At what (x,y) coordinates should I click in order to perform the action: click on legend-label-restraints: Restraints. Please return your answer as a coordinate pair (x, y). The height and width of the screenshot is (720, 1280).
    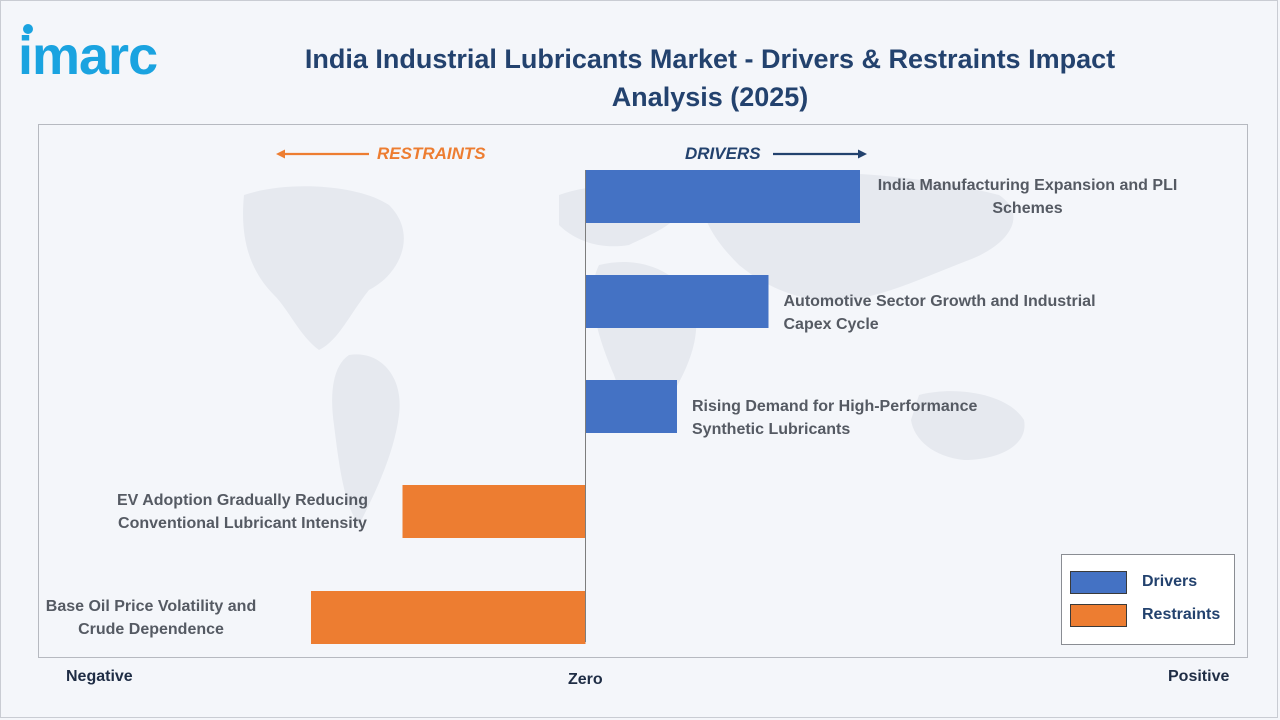
    Looking at the image, I should click on (1181, 614).